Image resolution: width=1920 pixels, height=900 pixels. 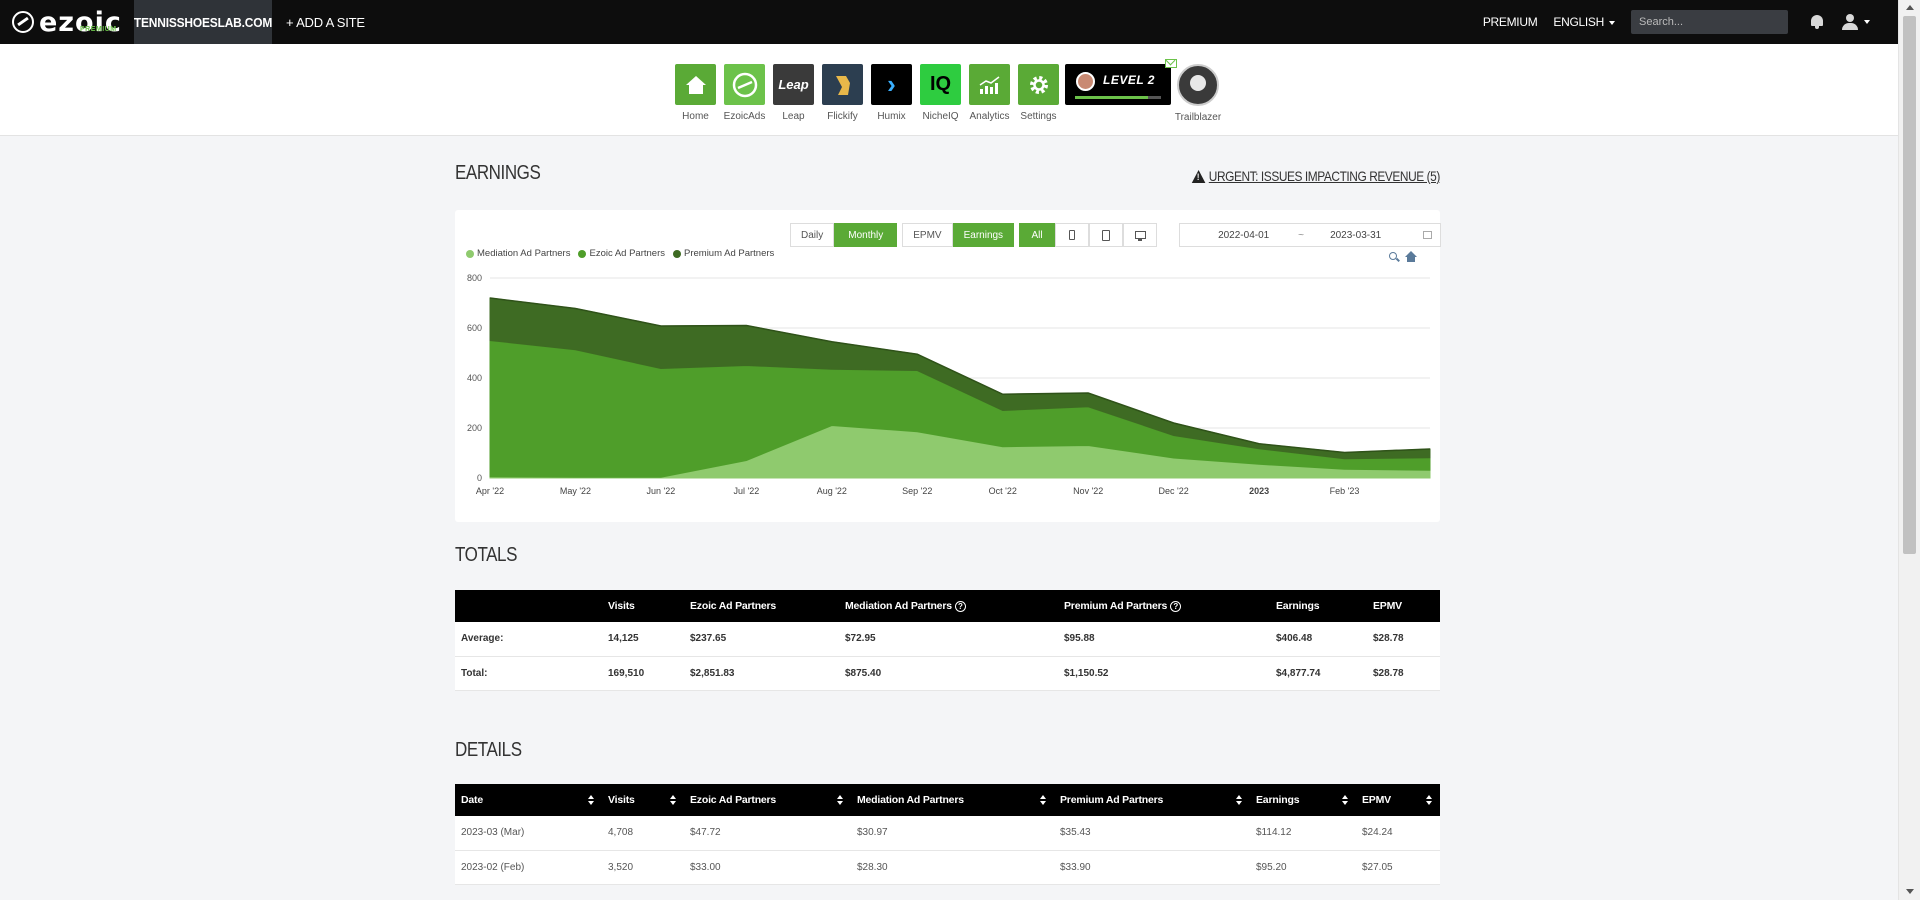 I want to click on legend-ezoic: Ezoic Ad Partners, so click(x=621, y=253).